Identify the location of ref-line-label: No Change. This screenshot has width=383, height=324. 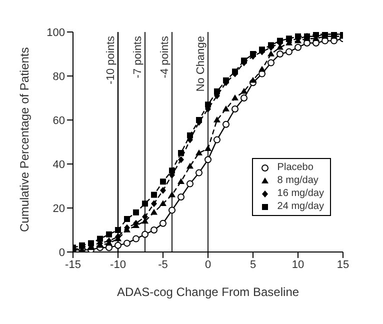
(201, 64).